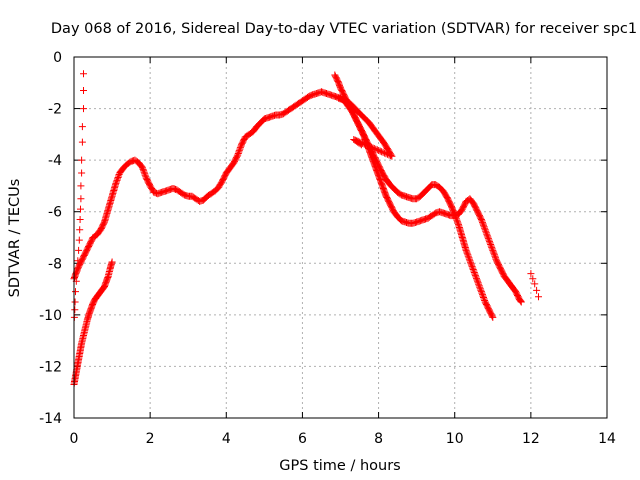 This screenshot has height=480, width=640. I want to click on y-tick-labels: 0 -2 -4 -6 -8 -10 -12 -14, so click(50, 238).